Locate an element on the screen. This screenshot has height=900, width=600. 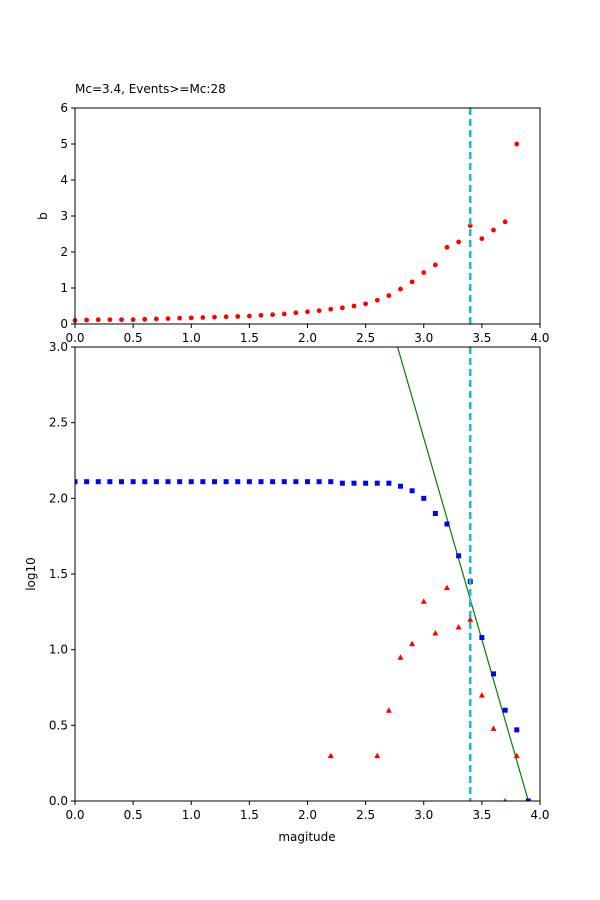
bottom-ytick-label: 2.5 is located at coordinates (58, 423).